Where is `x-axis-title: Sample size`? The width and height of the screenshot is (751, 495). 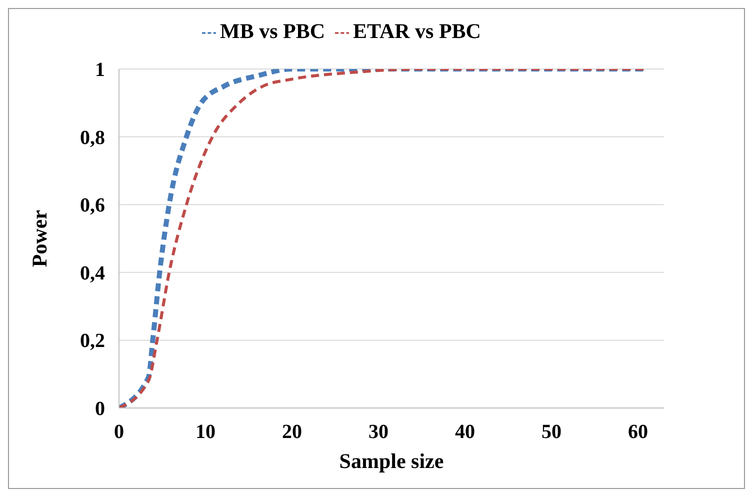
x-axis-title: Sample size is located at coordinates (391, 461).